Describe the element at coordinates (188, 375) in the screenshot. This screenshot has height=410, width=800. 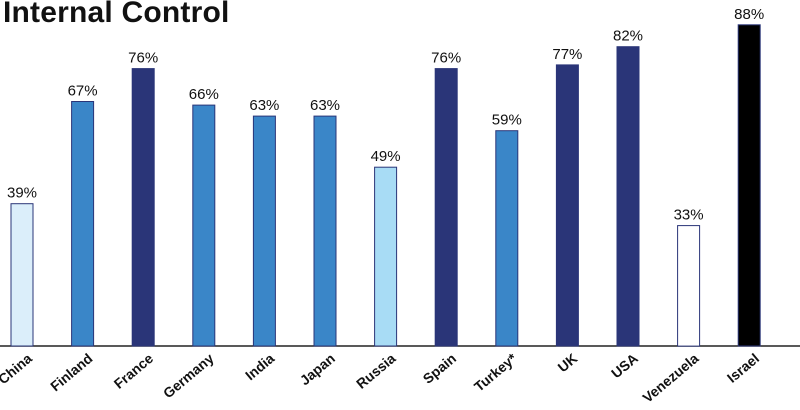
I see `category-label: Germany` at that location.